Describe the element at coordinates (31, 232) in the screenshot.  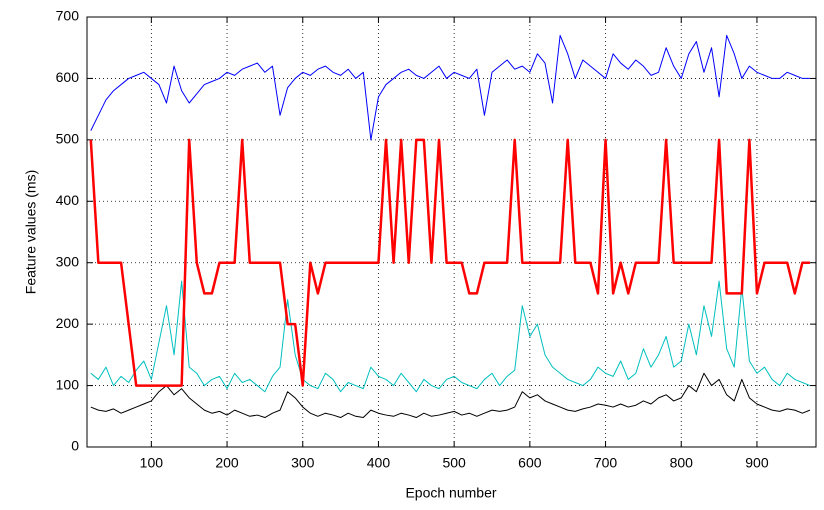
I see `y-axis-label: Feature values (ms)` at that location.